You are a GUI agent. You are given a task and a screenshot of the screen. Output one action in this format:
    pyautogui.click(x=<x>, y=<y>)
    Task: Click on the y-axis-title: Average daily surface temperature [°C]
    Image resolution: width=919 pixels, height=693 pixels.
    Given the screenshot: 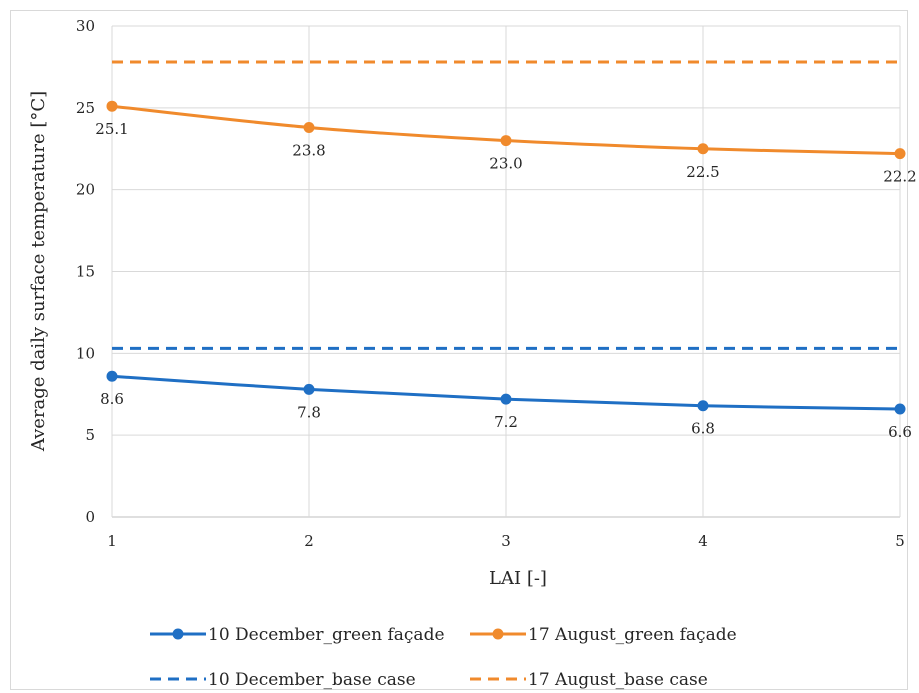 What is the action you would take?
    pyautogui.click(x=38, y=271)
    